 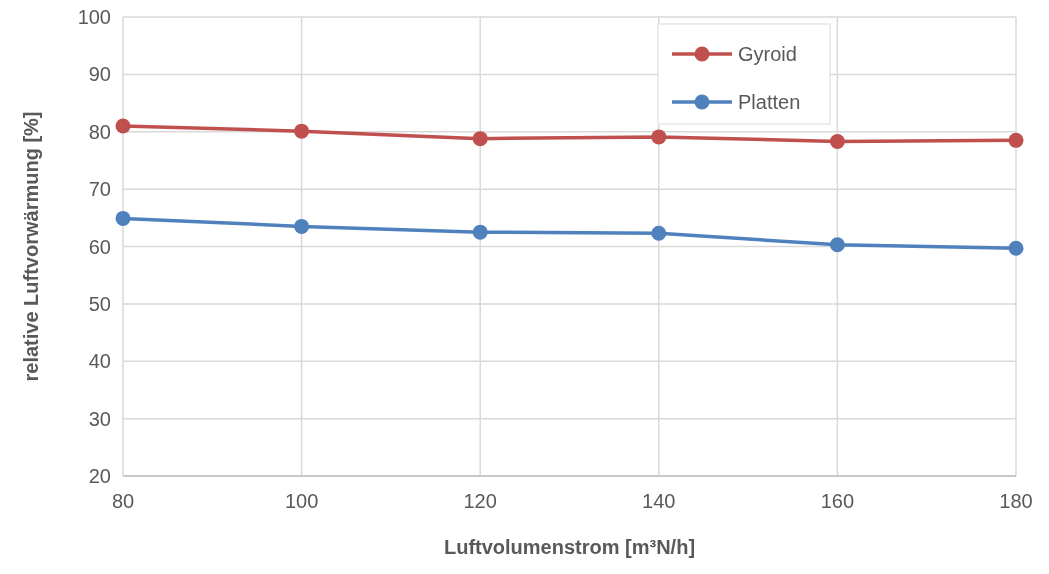 I want to click on y-tick-label: 40, so click(x=99, y=361).